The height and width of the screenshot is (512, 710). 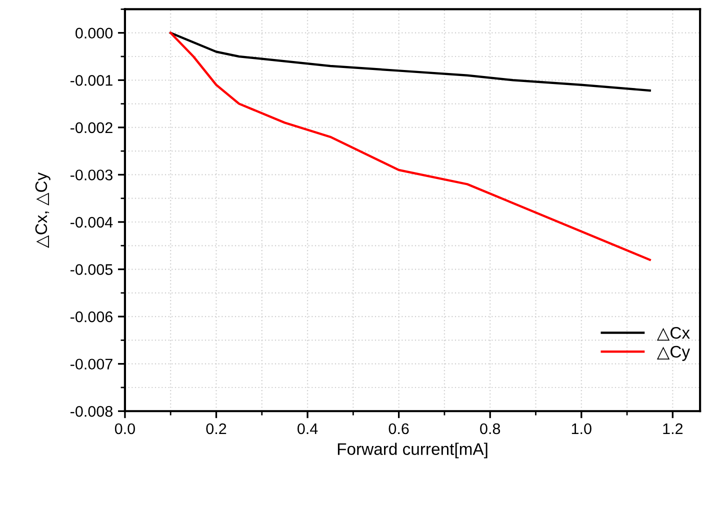 What do you see at coordinates (413, 450) in the screenshot?
I see `x-axis-title: Forward current[mA]` at bounding box center [413, 450].